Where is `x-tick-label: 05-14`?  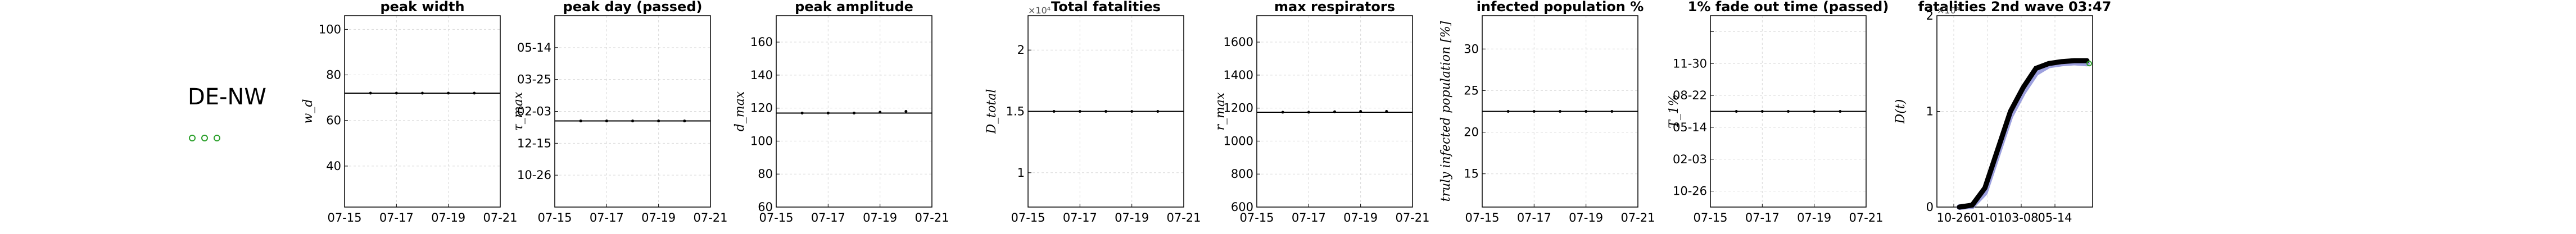
x-tick-label: 05-14 is located at coordinates (2055, 217).